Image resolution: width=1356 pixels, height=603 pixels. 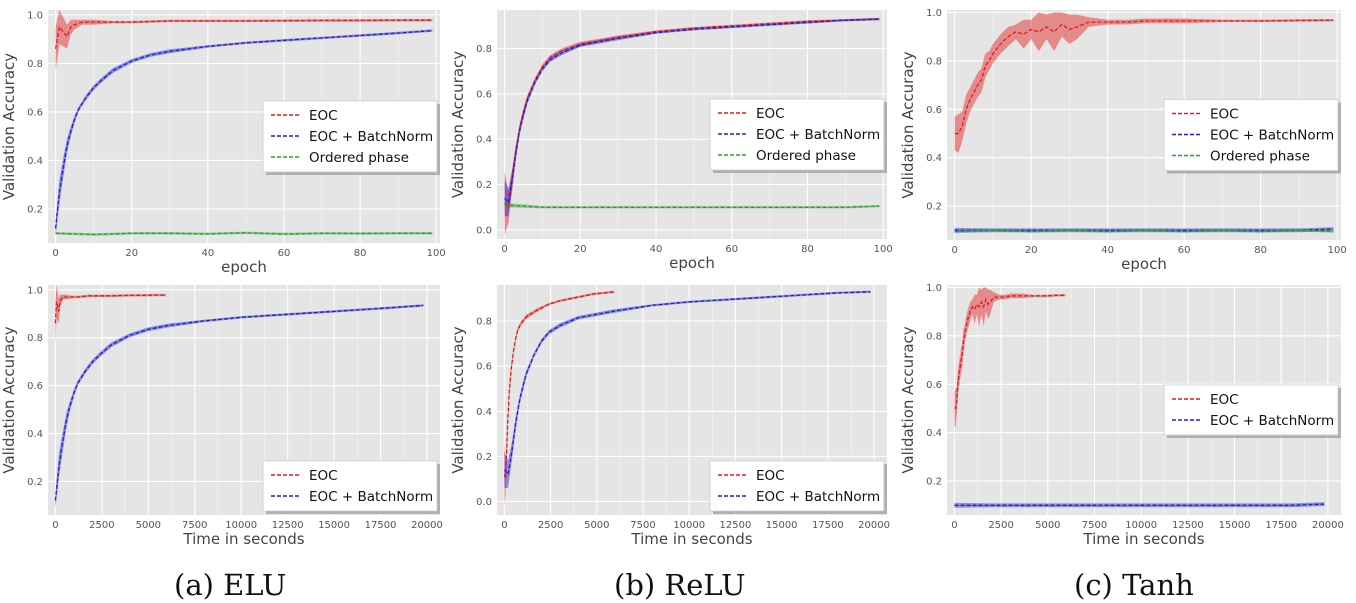 I want to click on x-tick-label: 40, so click(x=1107, y=250).